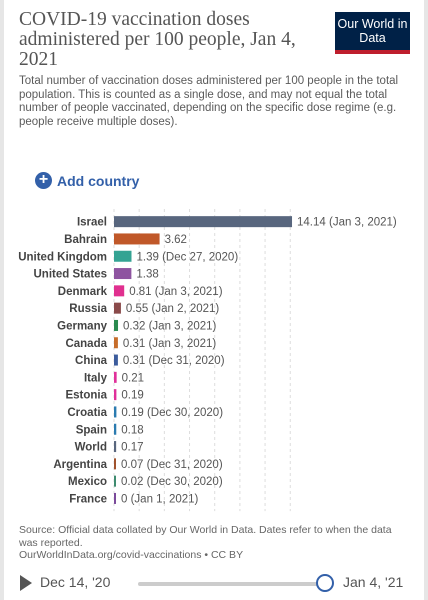  What do you see at coordinates (88, 309) in the screenshot?
I see `category-label: Russia` at bounding box center [88, 309].